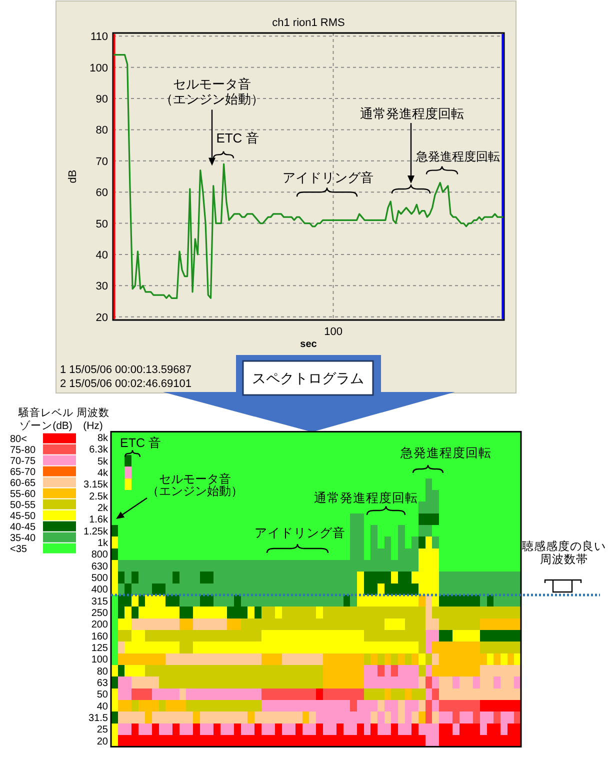  Describe the element at coordinates (308, 379) in the screenshot. I see `chart-title: スペクトログラム` at that location.